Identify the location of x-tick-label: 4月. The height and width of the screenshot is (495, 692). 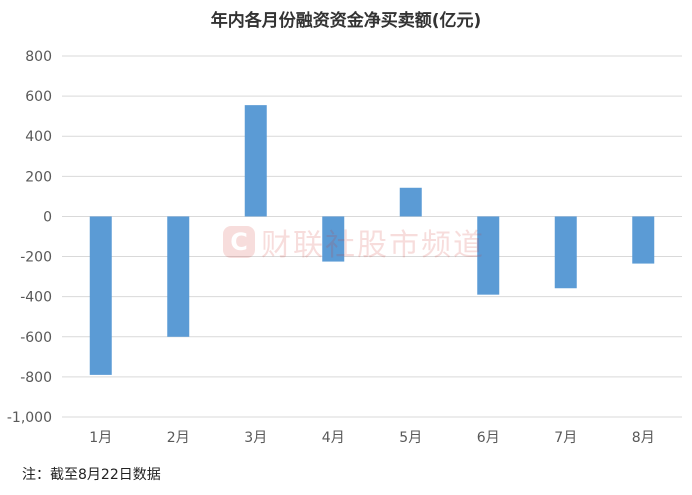
(333, 438).